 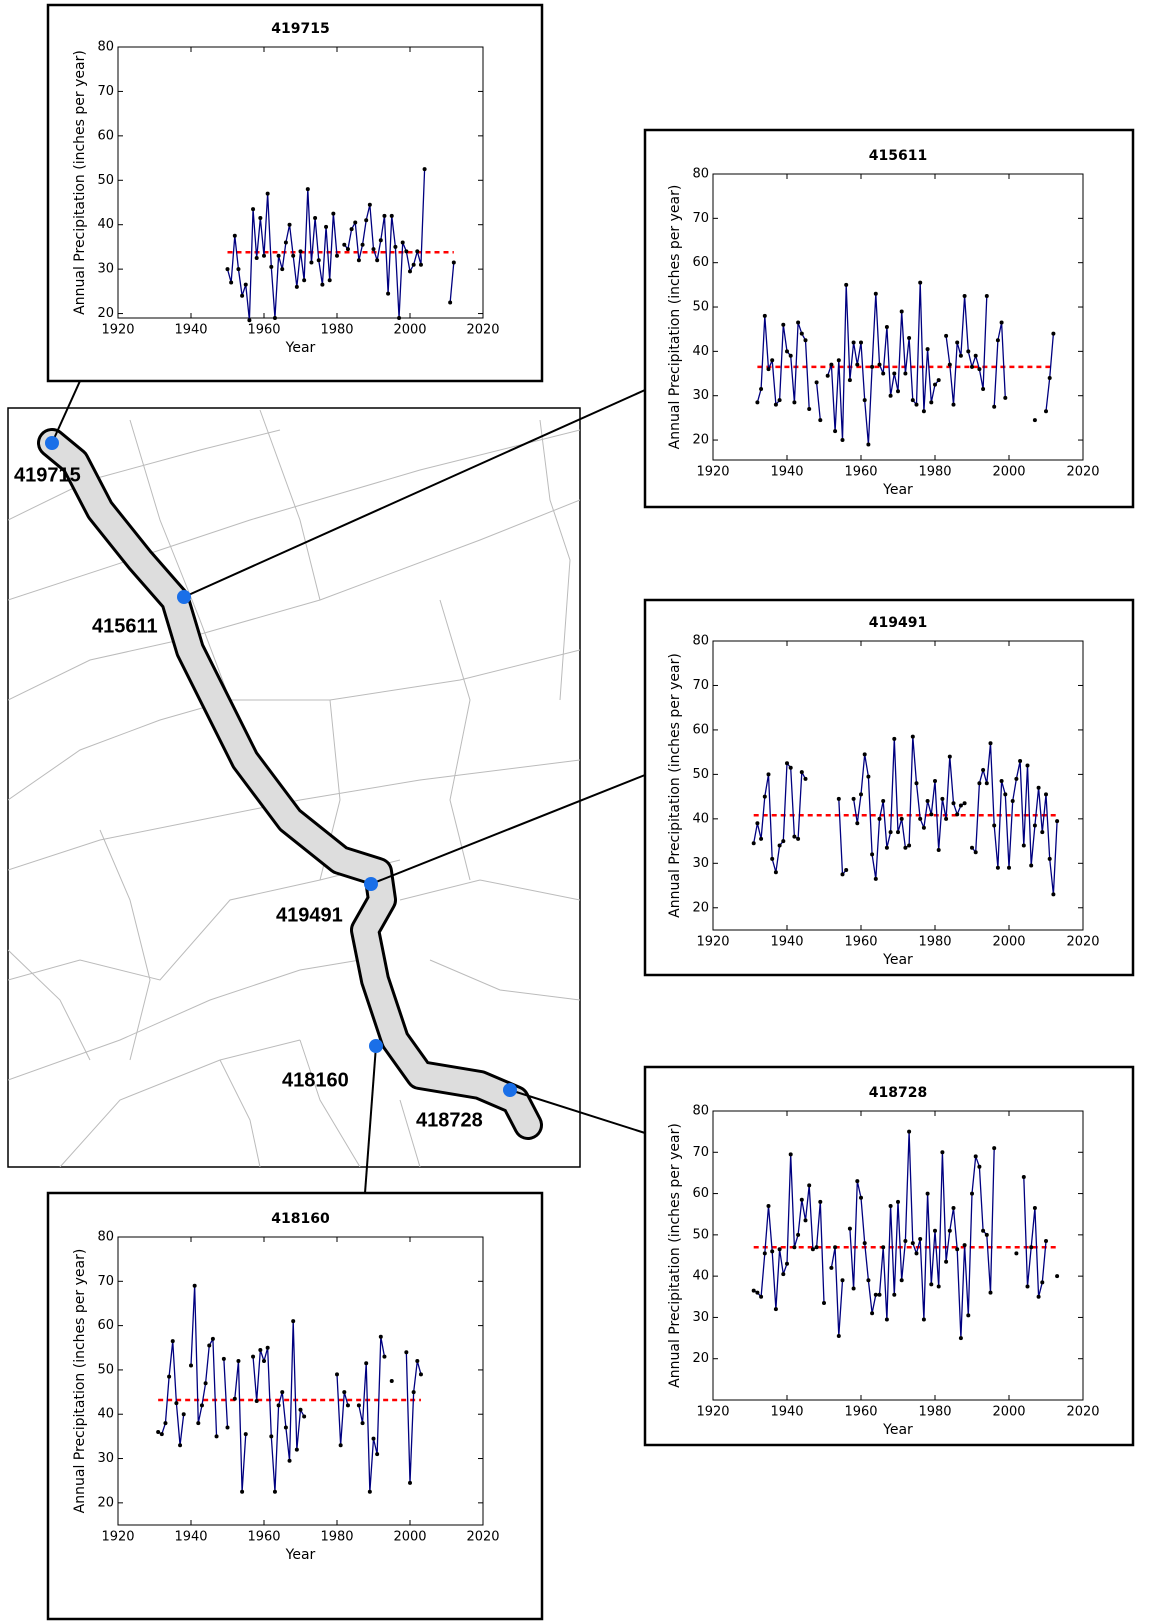 What do you see at coordinates (300, 29) in the screenshot?
I see `chart-title: 419715` at bounding box center [300, 29].